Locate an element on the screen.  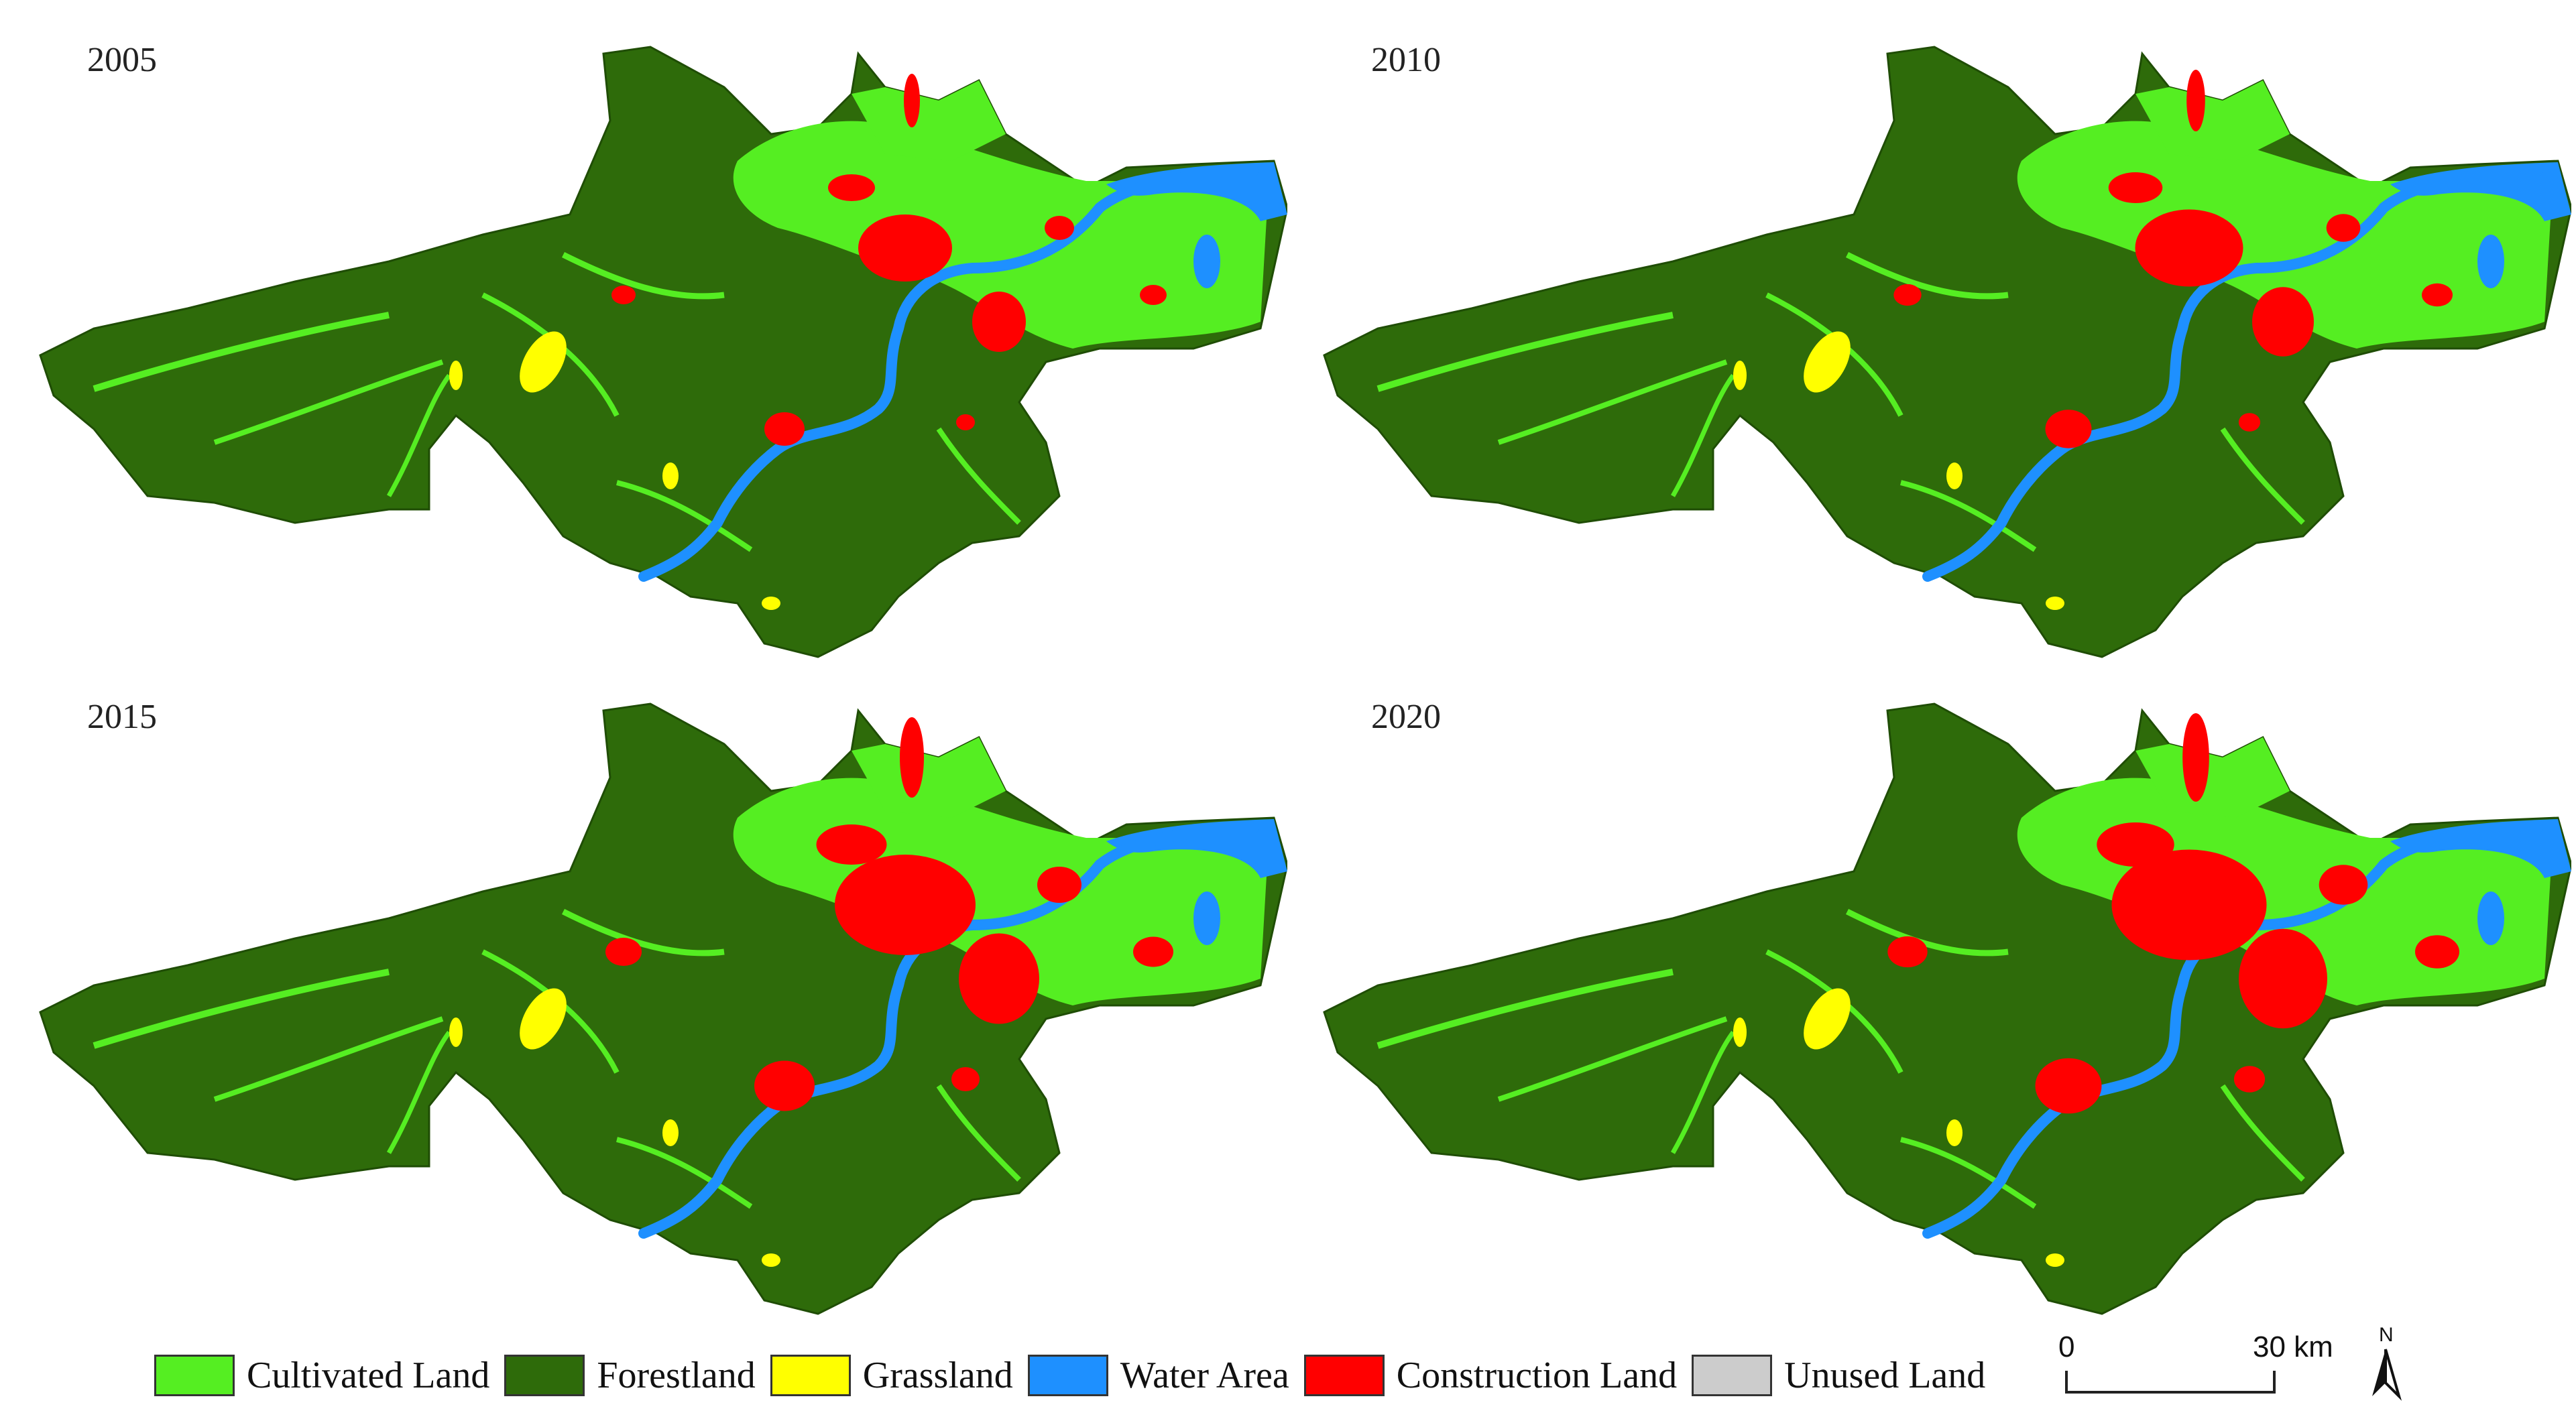
legend-item: Unused Land is located at coordinates (1838, 1375).